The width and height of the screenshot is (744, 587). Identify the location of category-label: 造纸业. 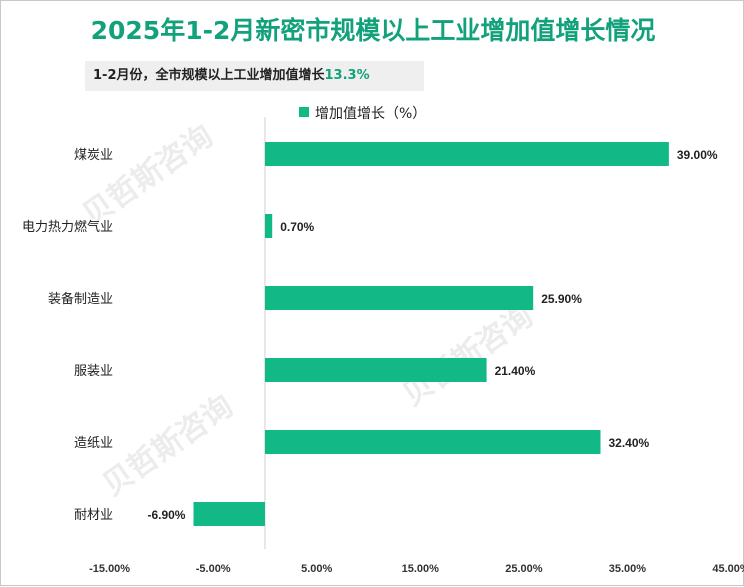
(93, 443).